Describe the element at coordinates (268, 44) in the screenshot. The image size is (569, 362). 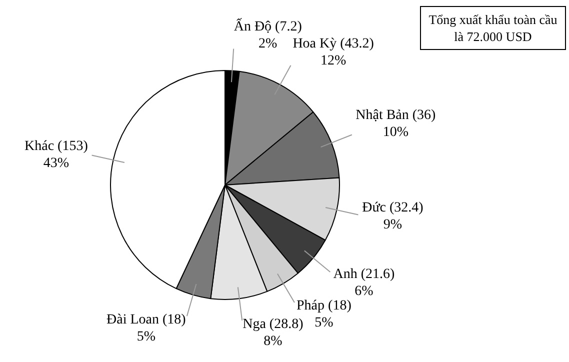
I see `data-label: 2%` at that location.